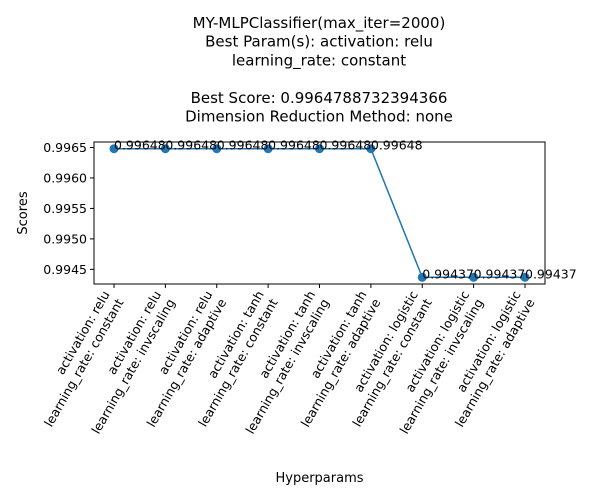 The width and height of the screenshot is (600, 500). What do you see at coordinates (500, 273) in the screenshot?
I see `data-label-7: 0.99437` at bounding box center [500, 273].